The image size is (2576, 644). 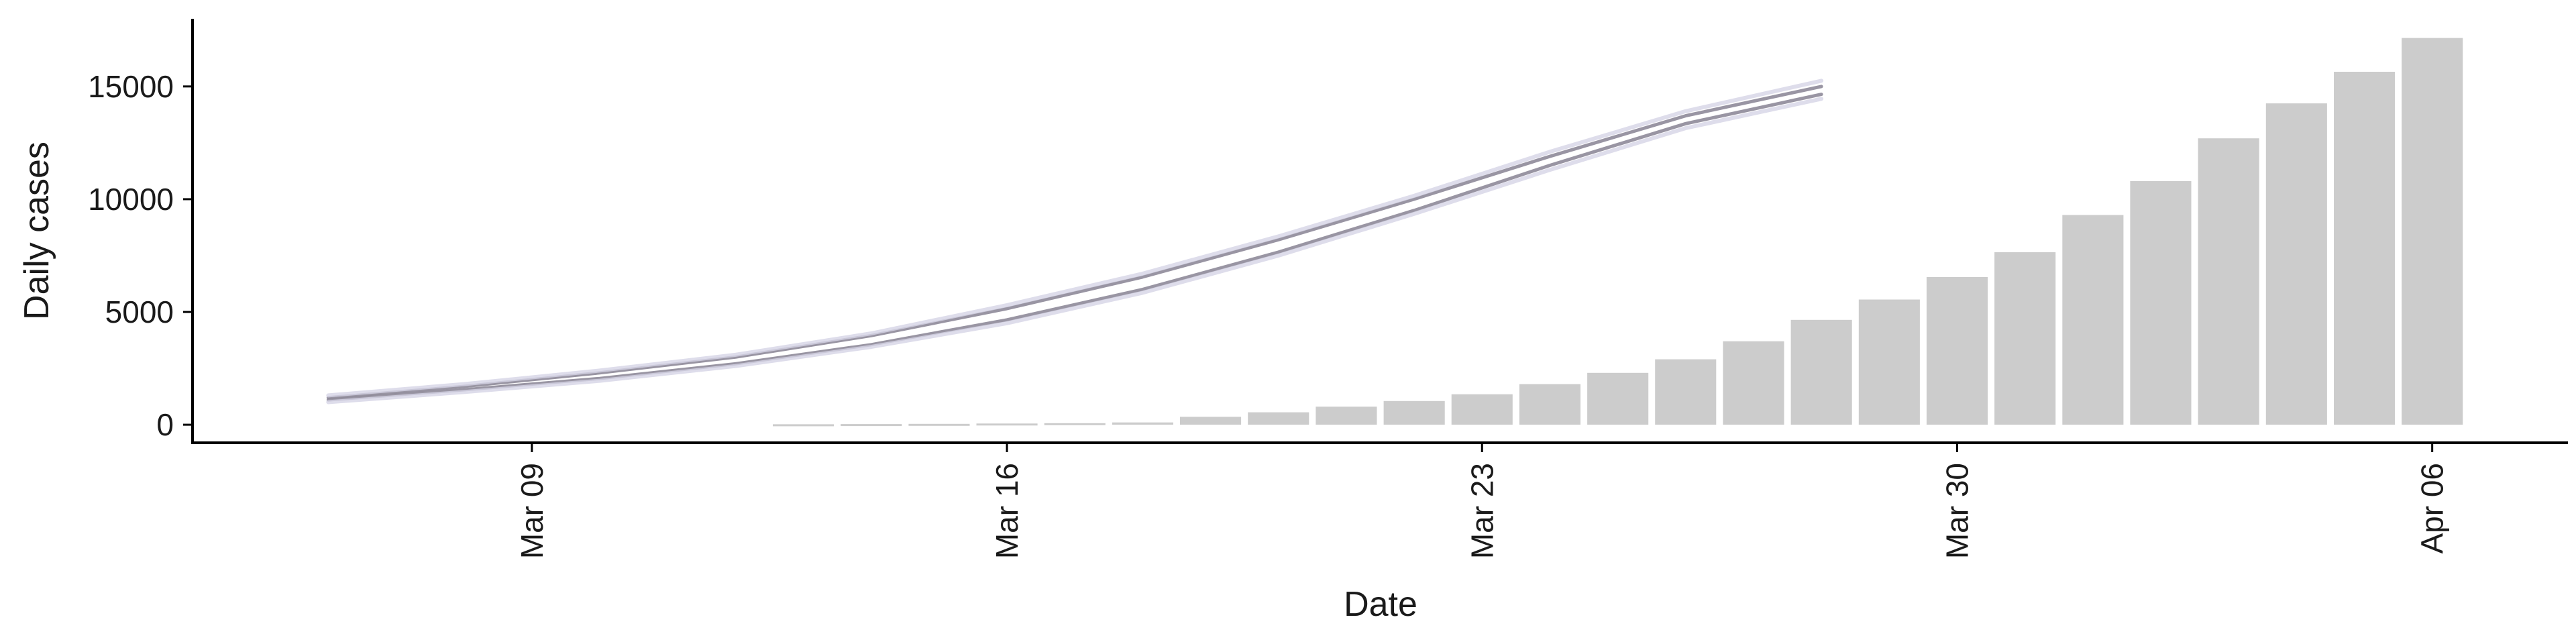 I want to click on x-tick-label: Mar 16, so click(x=1006, y=511).